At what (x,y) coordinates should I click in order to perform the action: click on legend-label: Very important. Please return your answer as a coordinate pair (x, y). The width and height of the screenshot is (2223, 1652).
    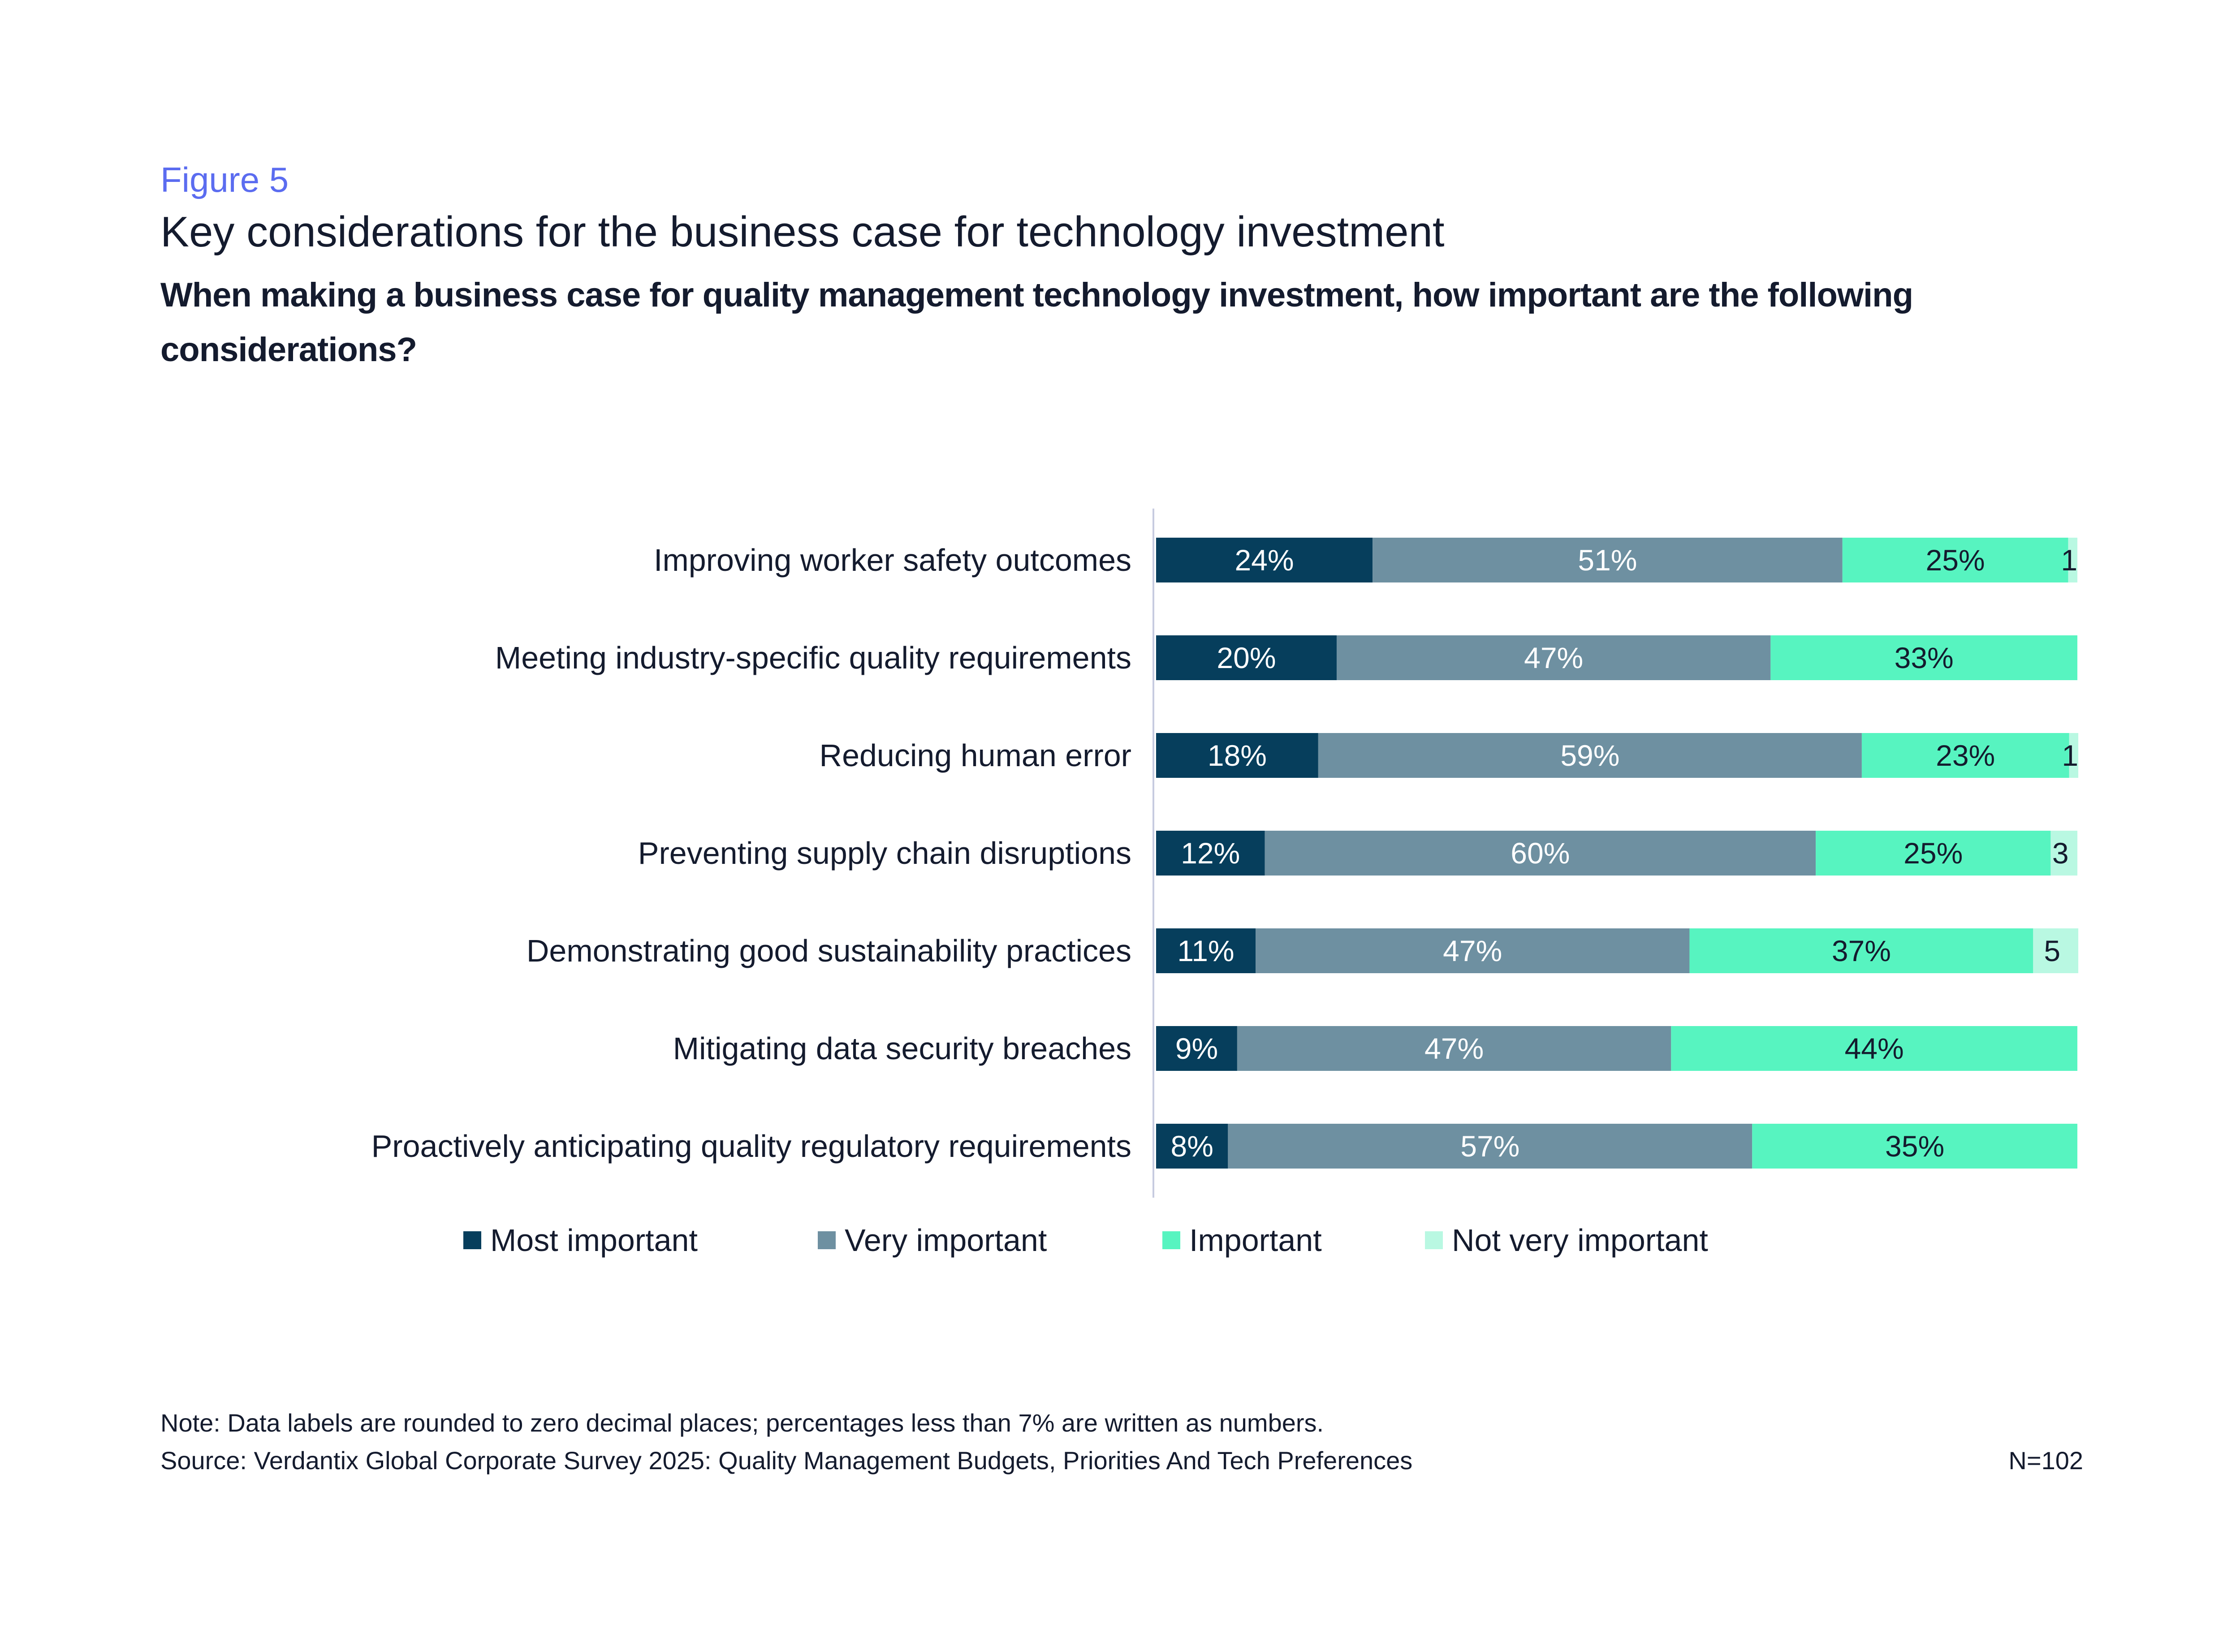
    Looking at the image, I should click on (946, 1240).